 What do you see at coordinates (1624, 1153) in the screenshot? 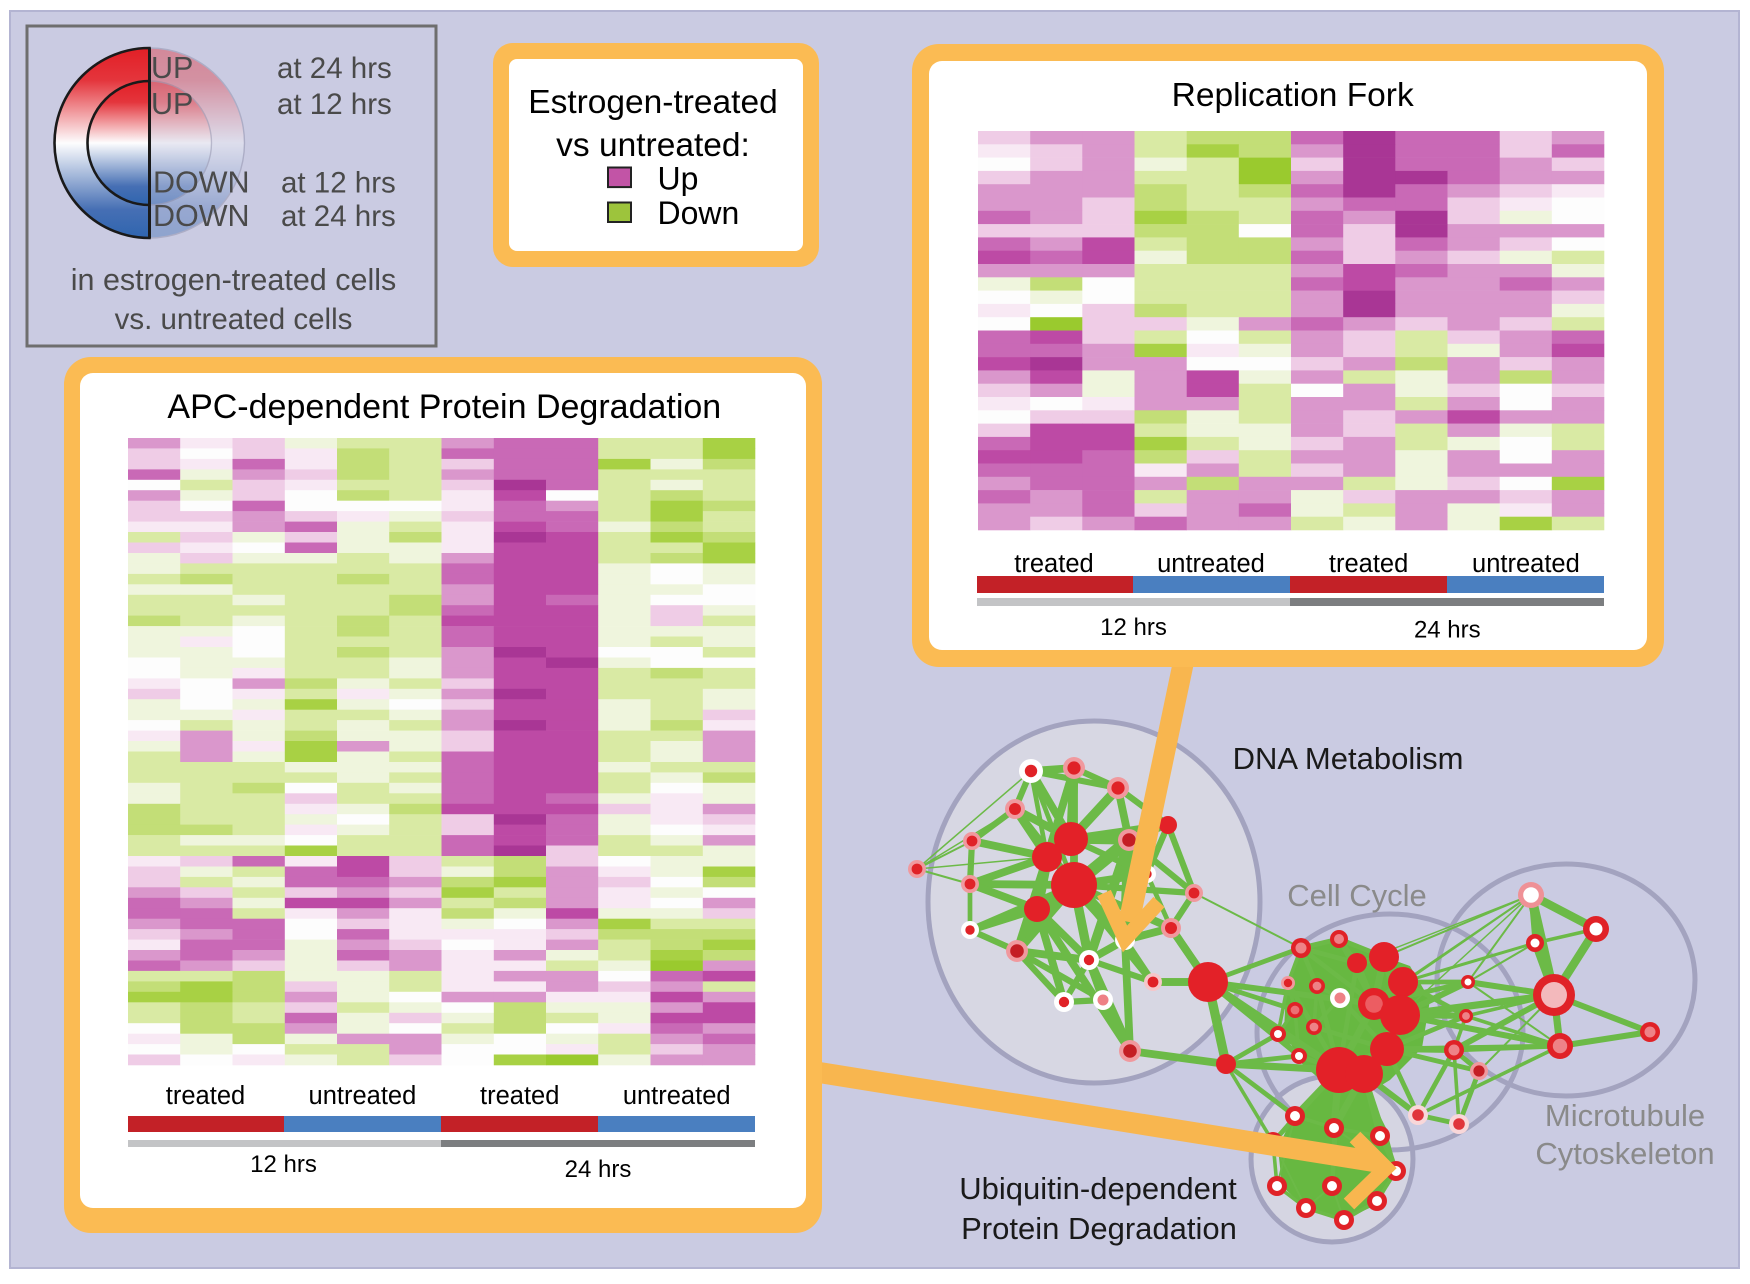
I see `svg-text: Cytoskeleton` at bounding box center [1624, 1153].